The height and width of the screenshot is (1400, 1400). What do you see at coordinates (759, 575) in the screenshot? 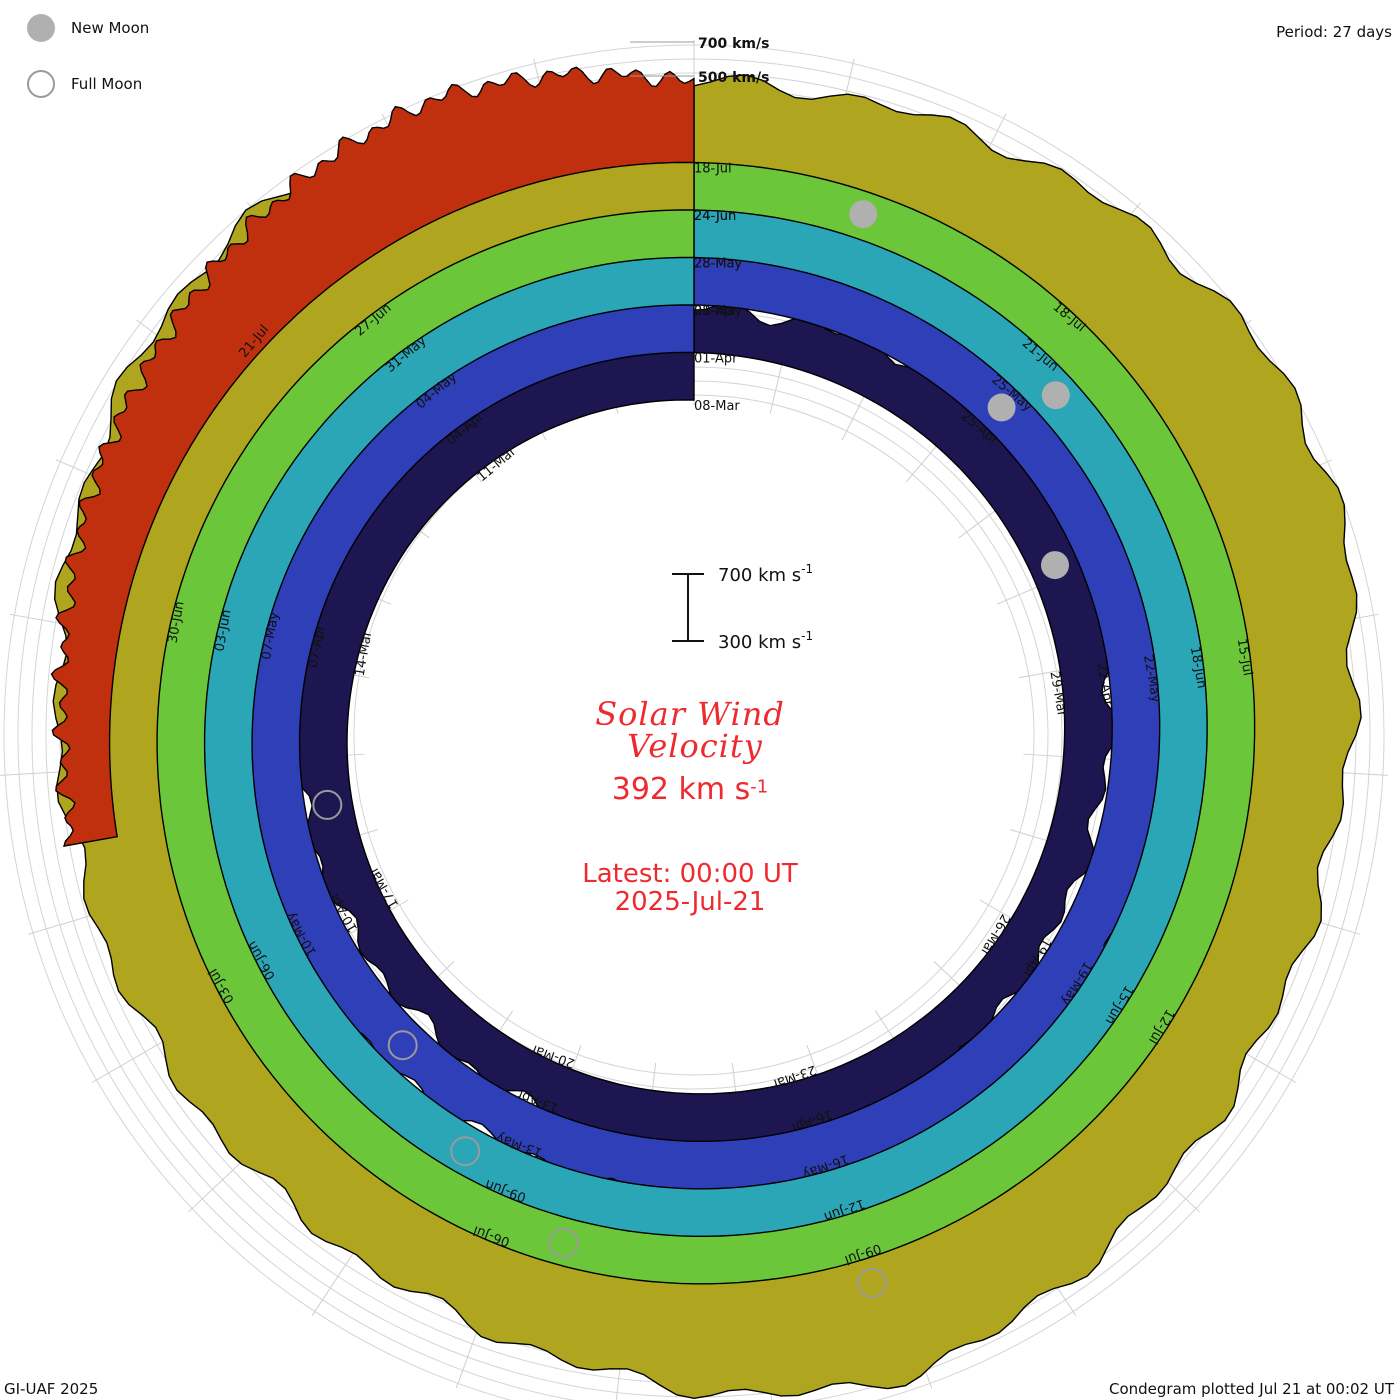
I see `scale-top-label: 700 km s` at bounding box center [759, 575].